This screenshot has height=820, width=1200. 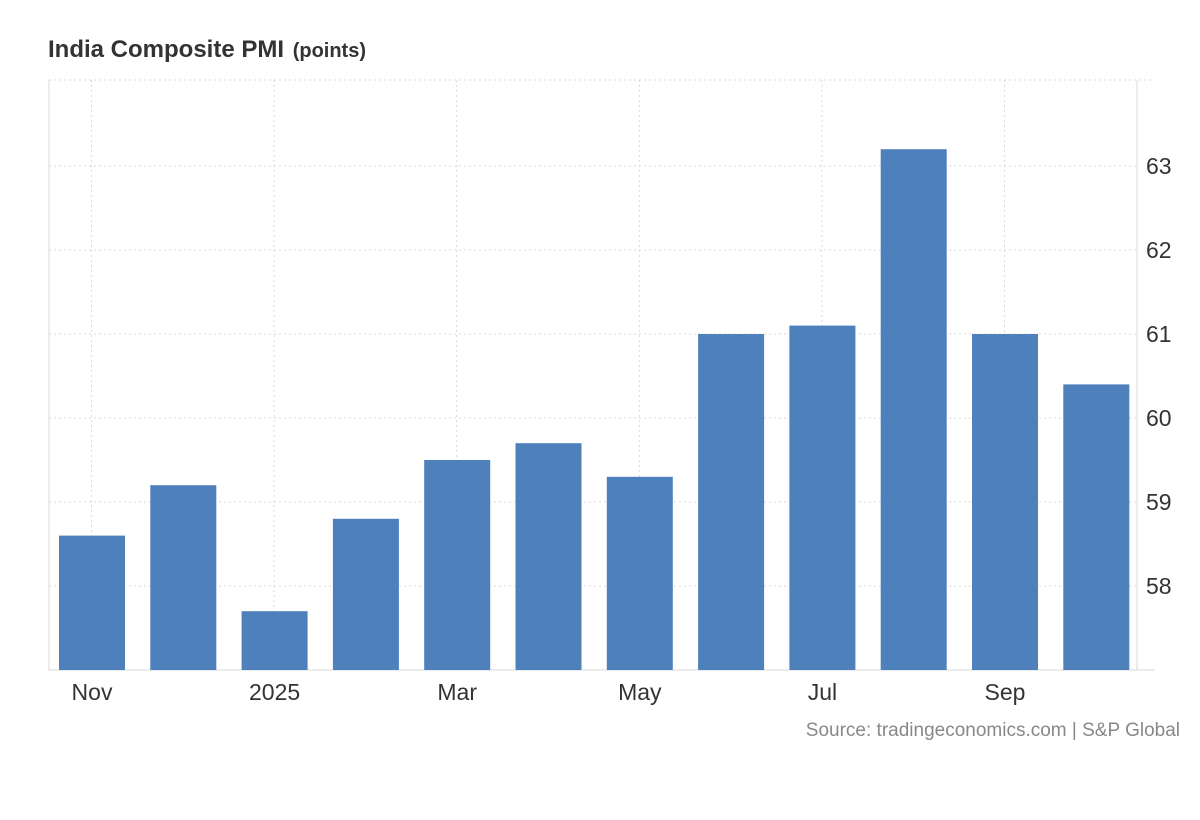 I want to click on chart-unit: (points), so click(x=329, y=51).